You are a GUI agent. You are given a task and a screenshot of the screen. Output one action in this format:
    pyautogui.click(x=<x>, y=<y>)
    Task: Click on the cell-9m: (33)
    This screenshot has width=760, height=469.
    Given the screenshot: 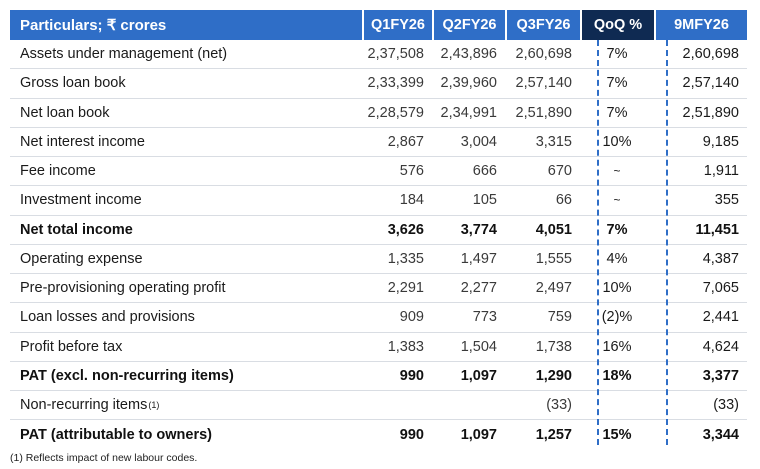 What is the action you would take?
    pyautogui.click(x=726, y=405)
    